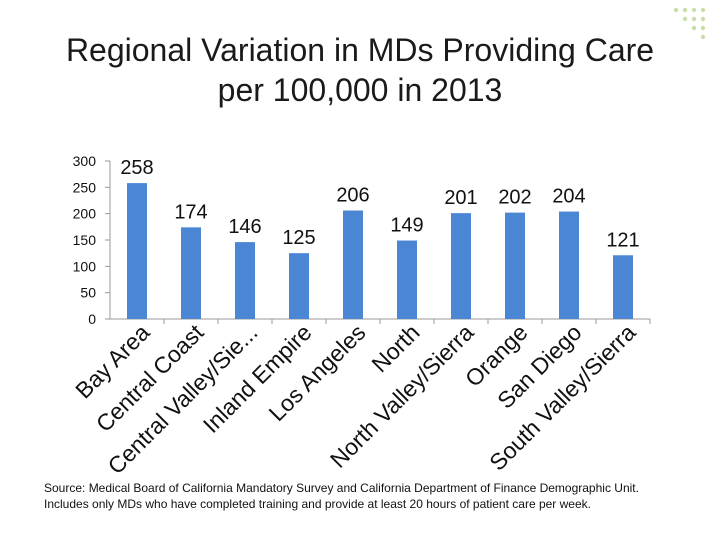 The height and width of the screenshot is (540, 720). I want to click on data-label: 258, so click(136, 168).